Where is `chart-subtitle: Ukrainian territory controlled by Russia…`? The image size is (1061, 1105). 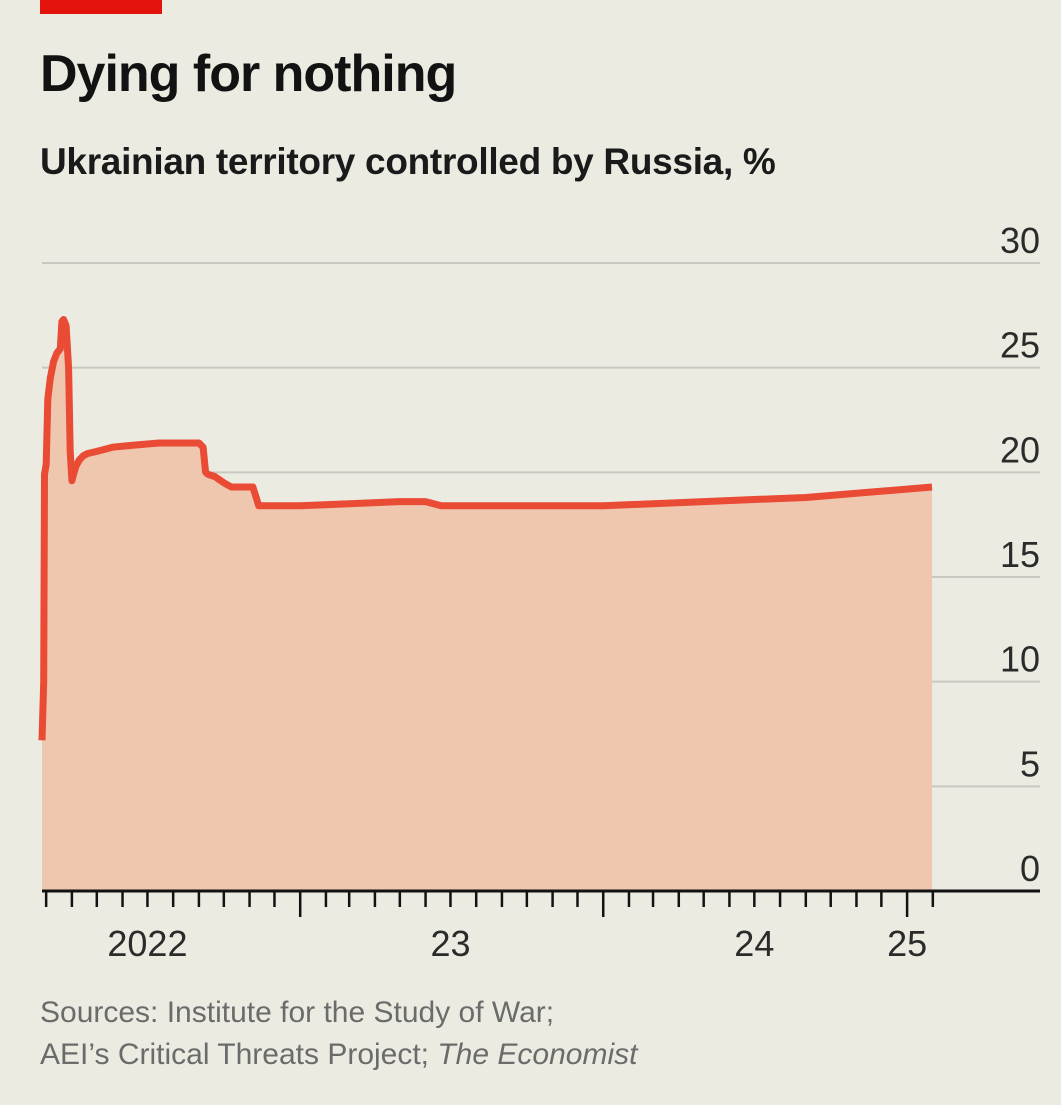
chart-subtitle: Ukrainian territory controlled by Russia… is located at coordinates (408, 161).